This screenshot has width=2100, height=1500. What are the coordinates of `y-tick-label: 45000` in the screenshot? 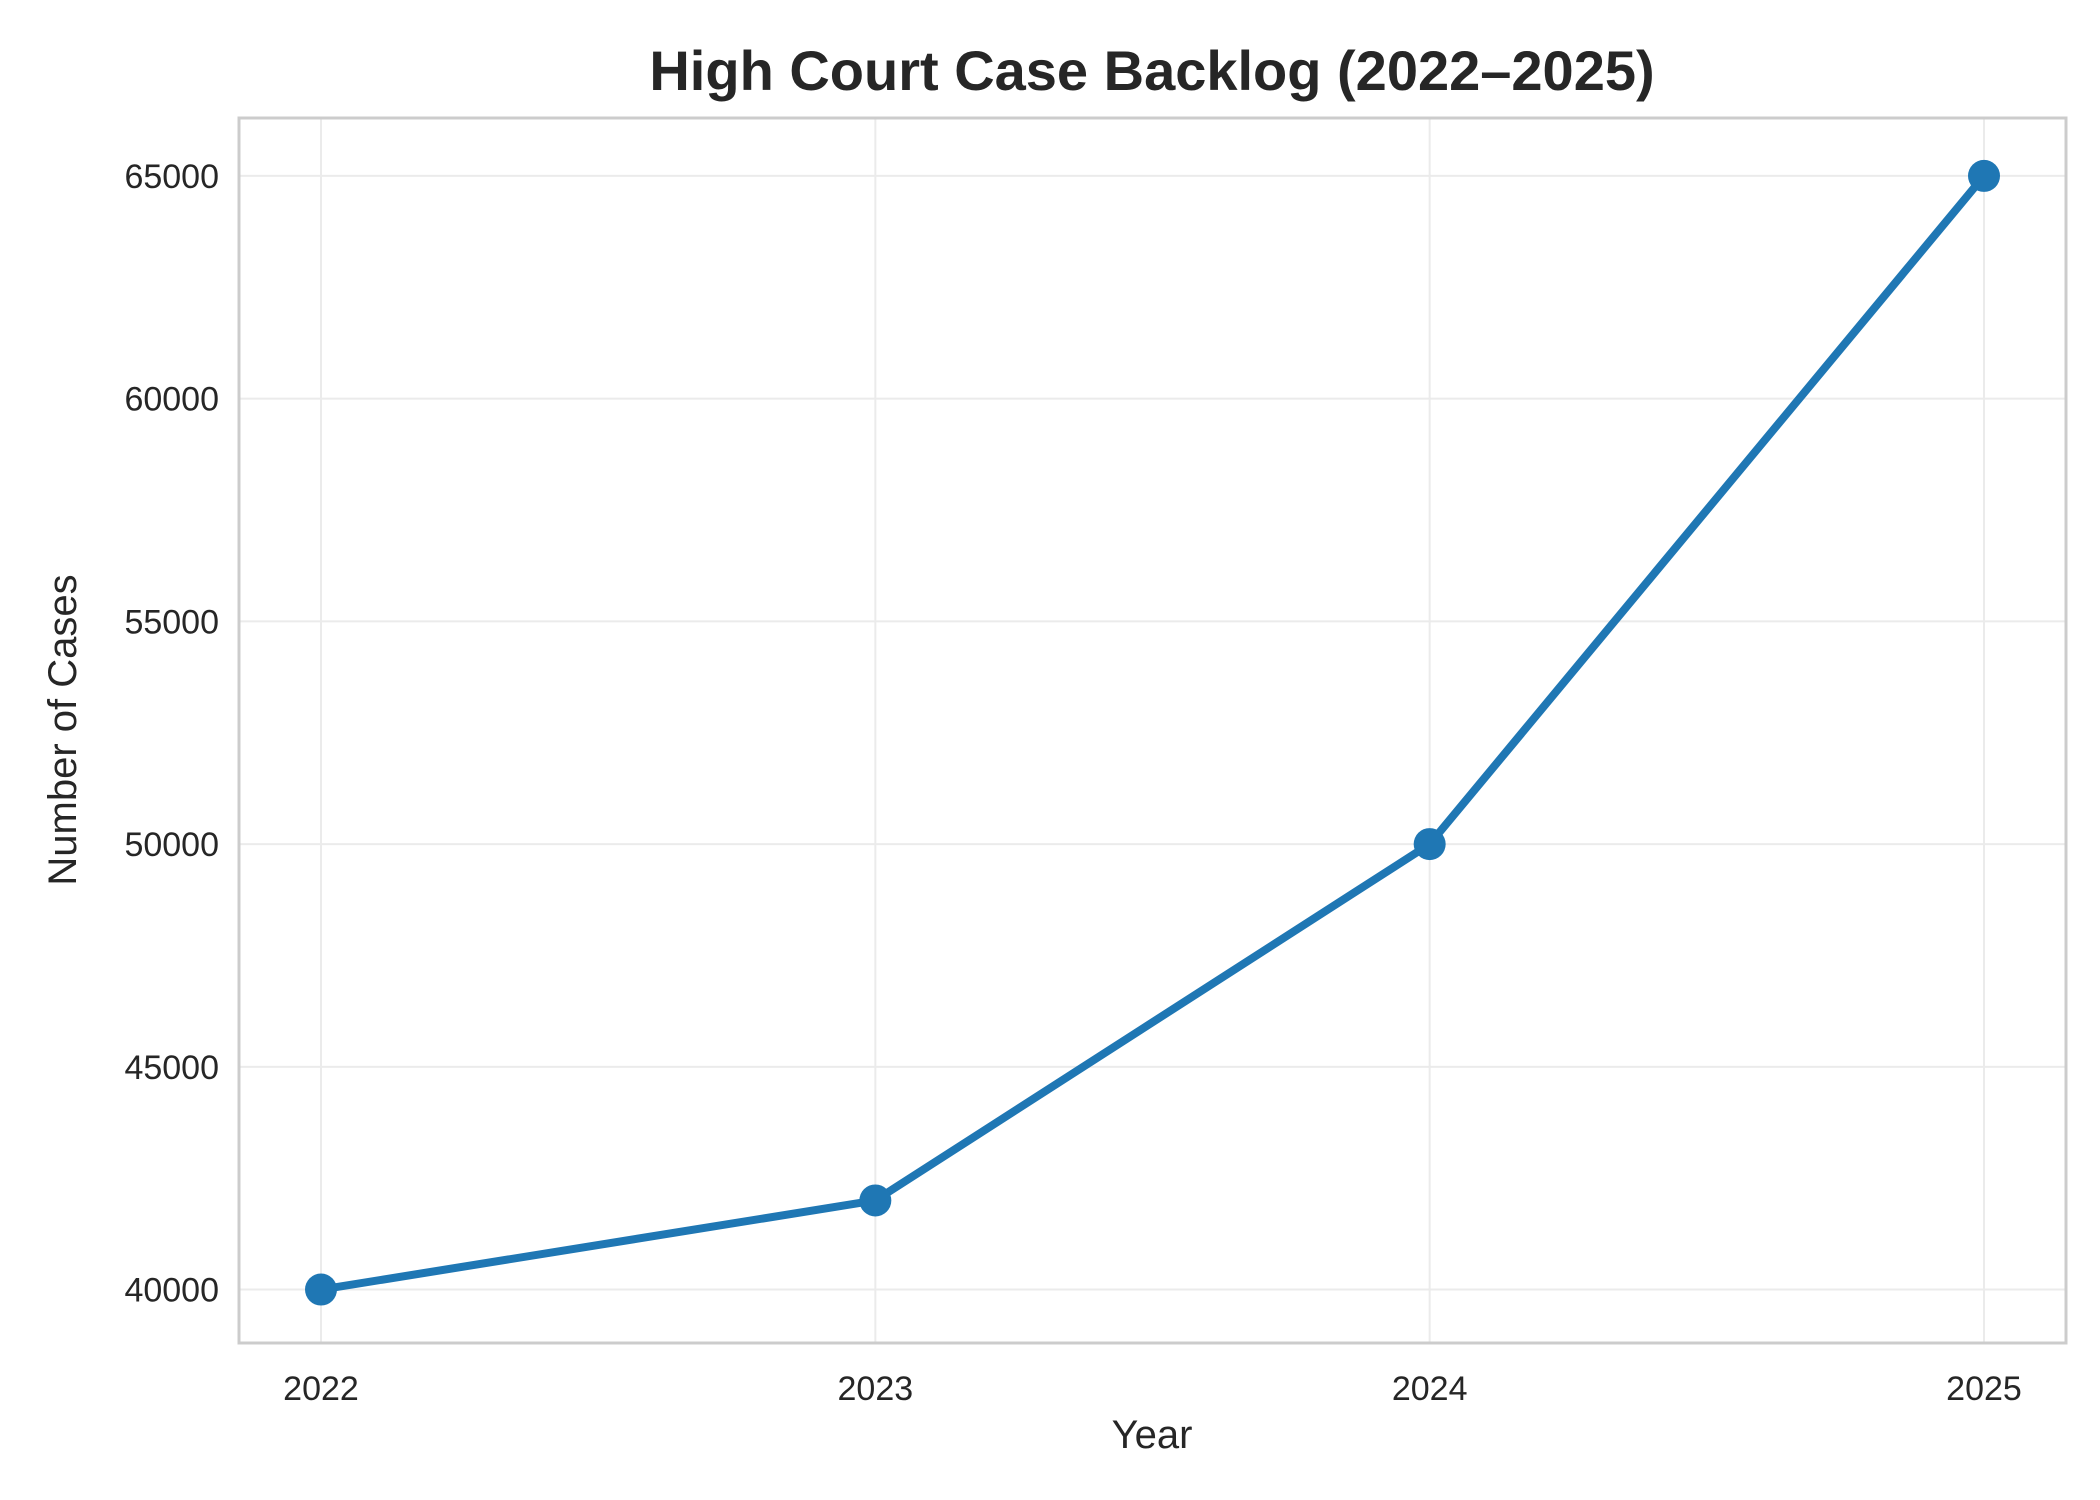 It's located at (171, 1068).